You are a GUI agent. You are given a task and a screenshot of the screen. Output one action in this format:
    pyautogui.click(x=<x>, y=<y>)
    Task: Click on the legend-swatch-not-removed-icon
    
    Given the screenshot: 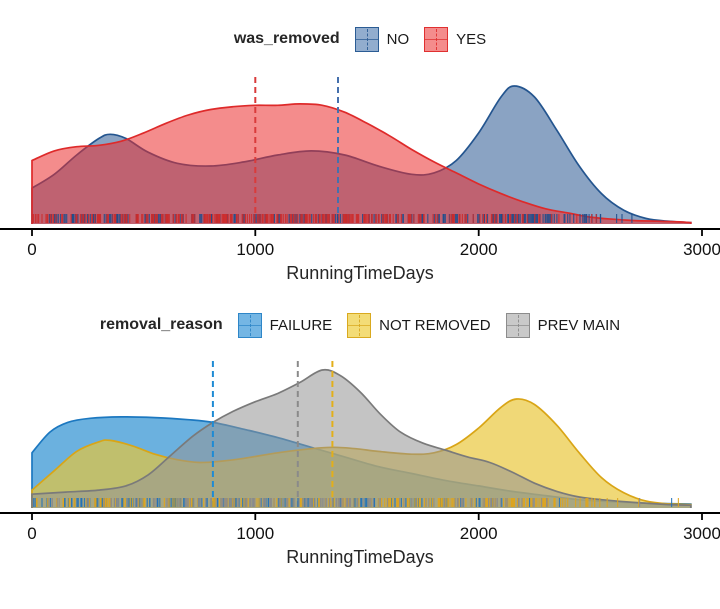 What is the action you would take?
    pyautogui.click(x=359, y=325)
    